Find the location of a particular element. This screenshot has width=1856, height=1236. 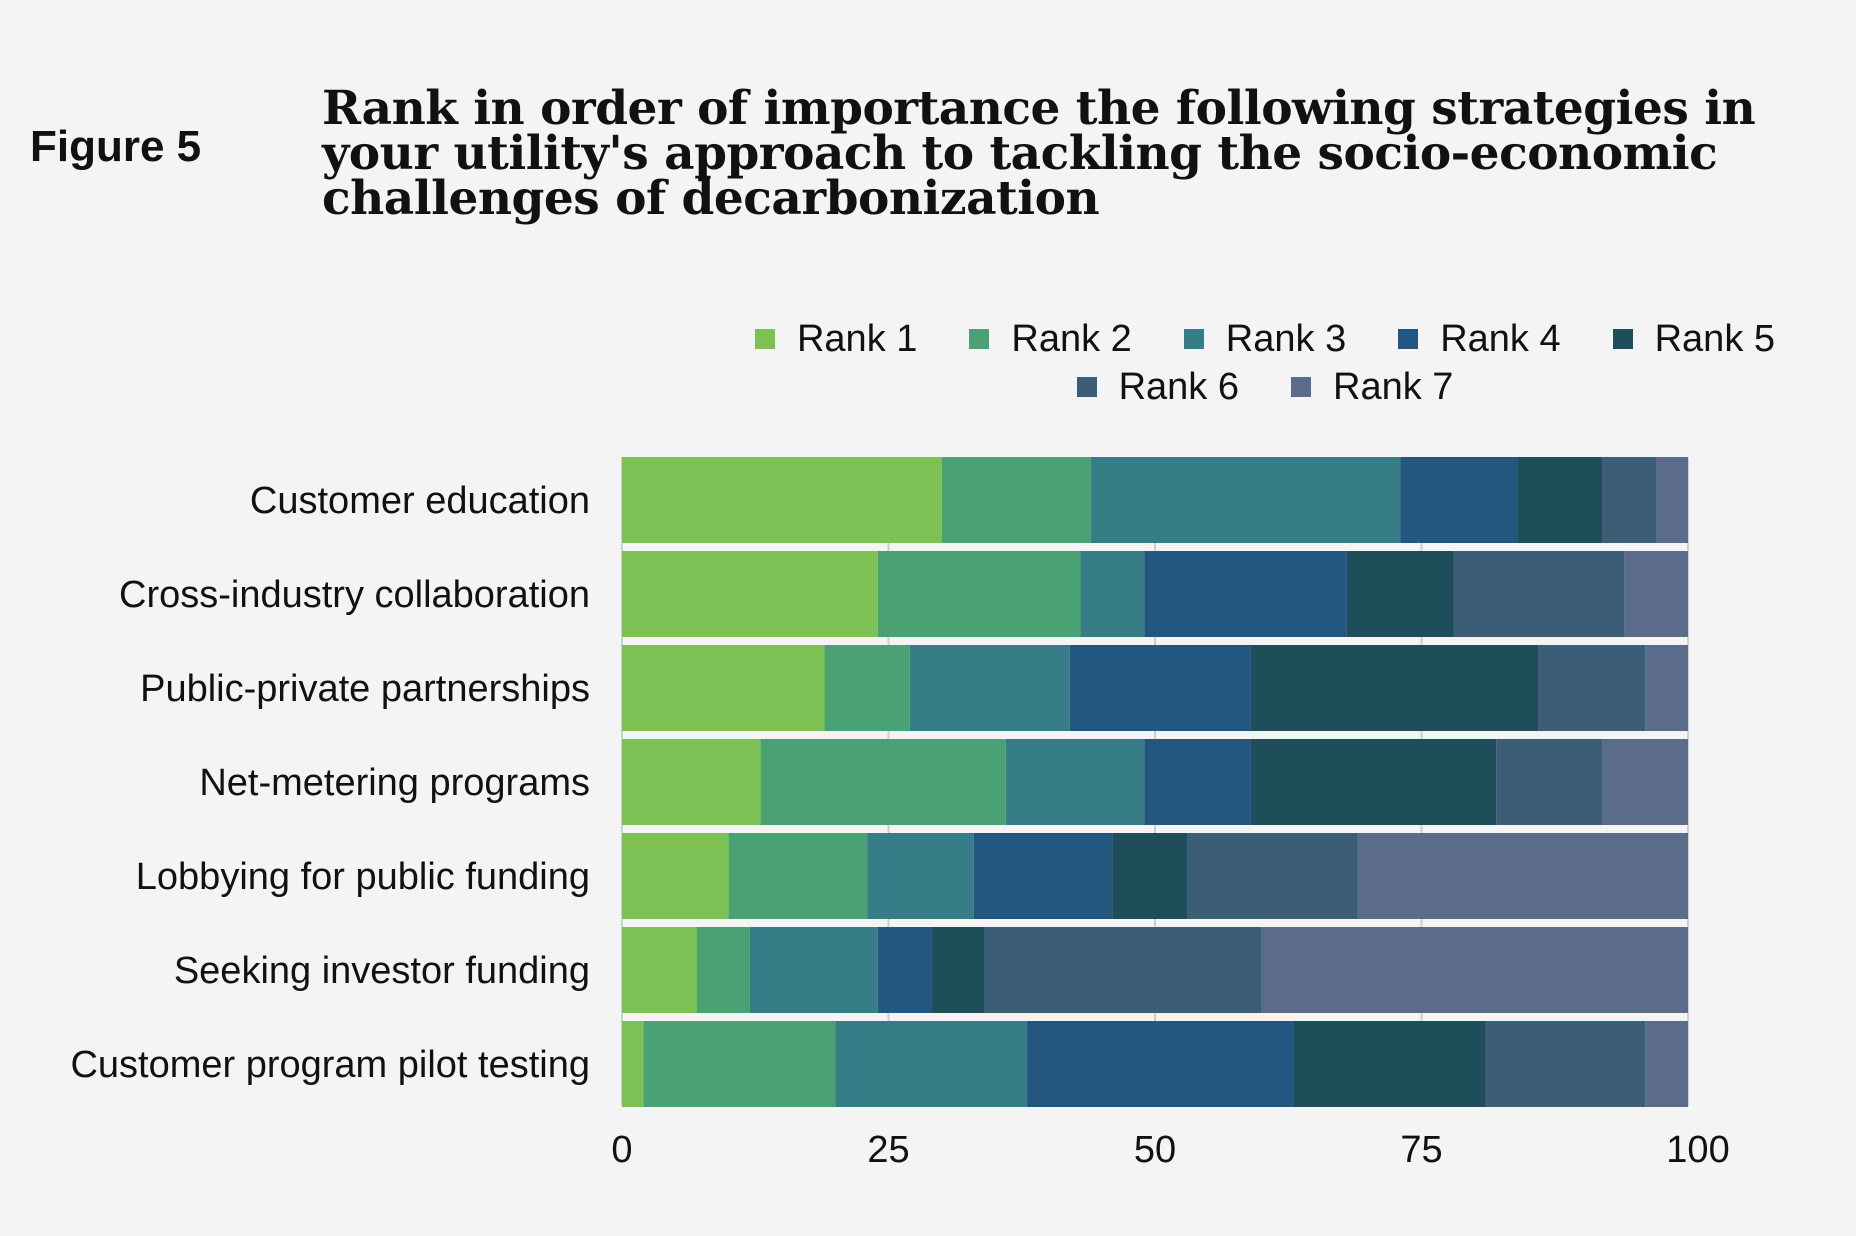

category-label-customer-education: Customer education is located at coordinates (420, 501).